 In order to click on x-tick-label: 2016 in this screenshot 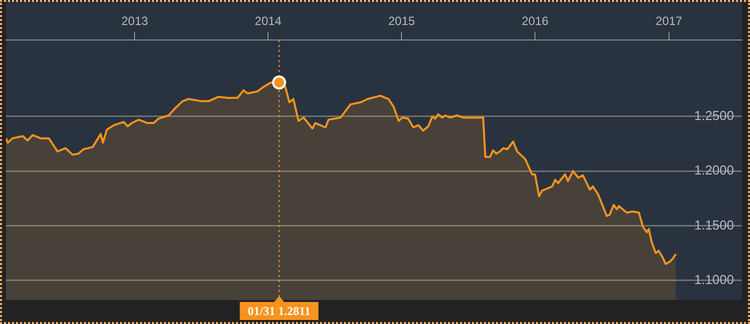, I will do `click(535, 21)`.